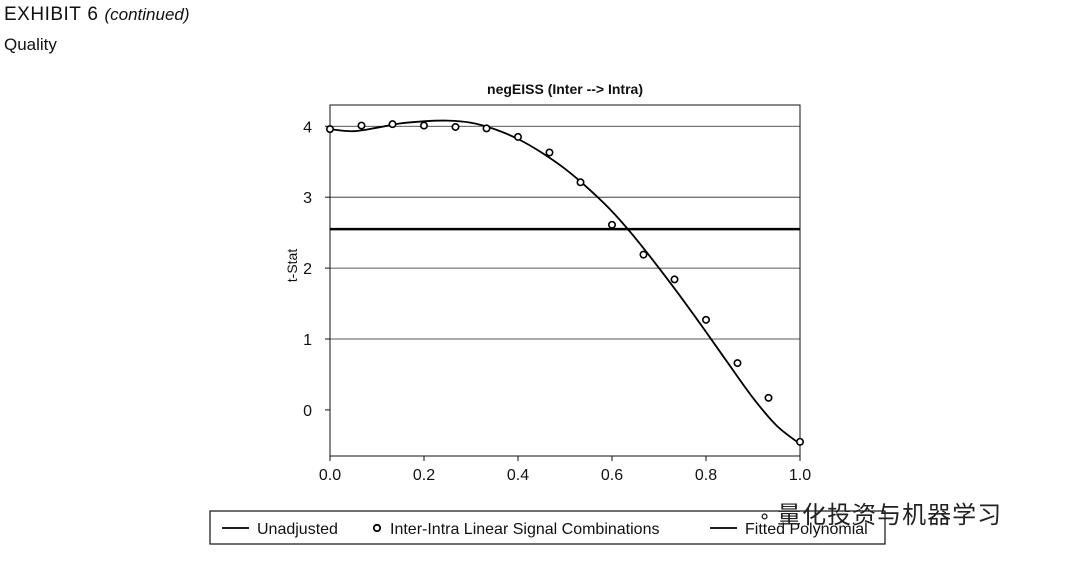 The height and width of the screenshot is (561, 1080). Describe the element at coordinates (43, 14) in the screenshot. I see `exhibit-label: EXHIBIT` at that location.